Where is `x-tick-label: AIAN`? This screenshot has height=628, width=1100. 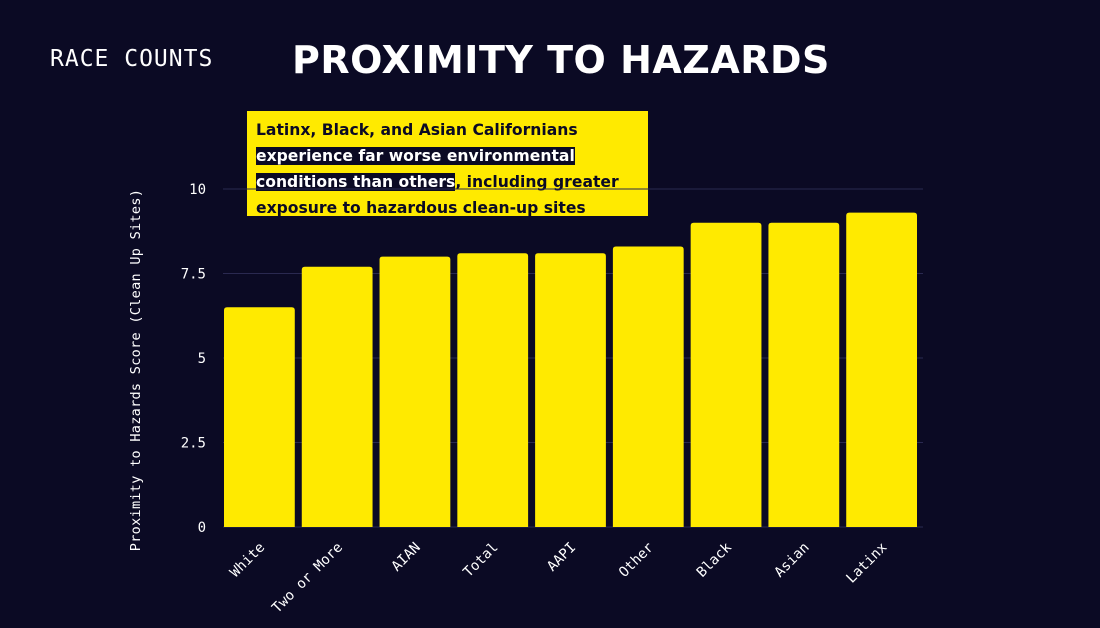
x-tick-label: AIAN is located at coordinates (406, 557).